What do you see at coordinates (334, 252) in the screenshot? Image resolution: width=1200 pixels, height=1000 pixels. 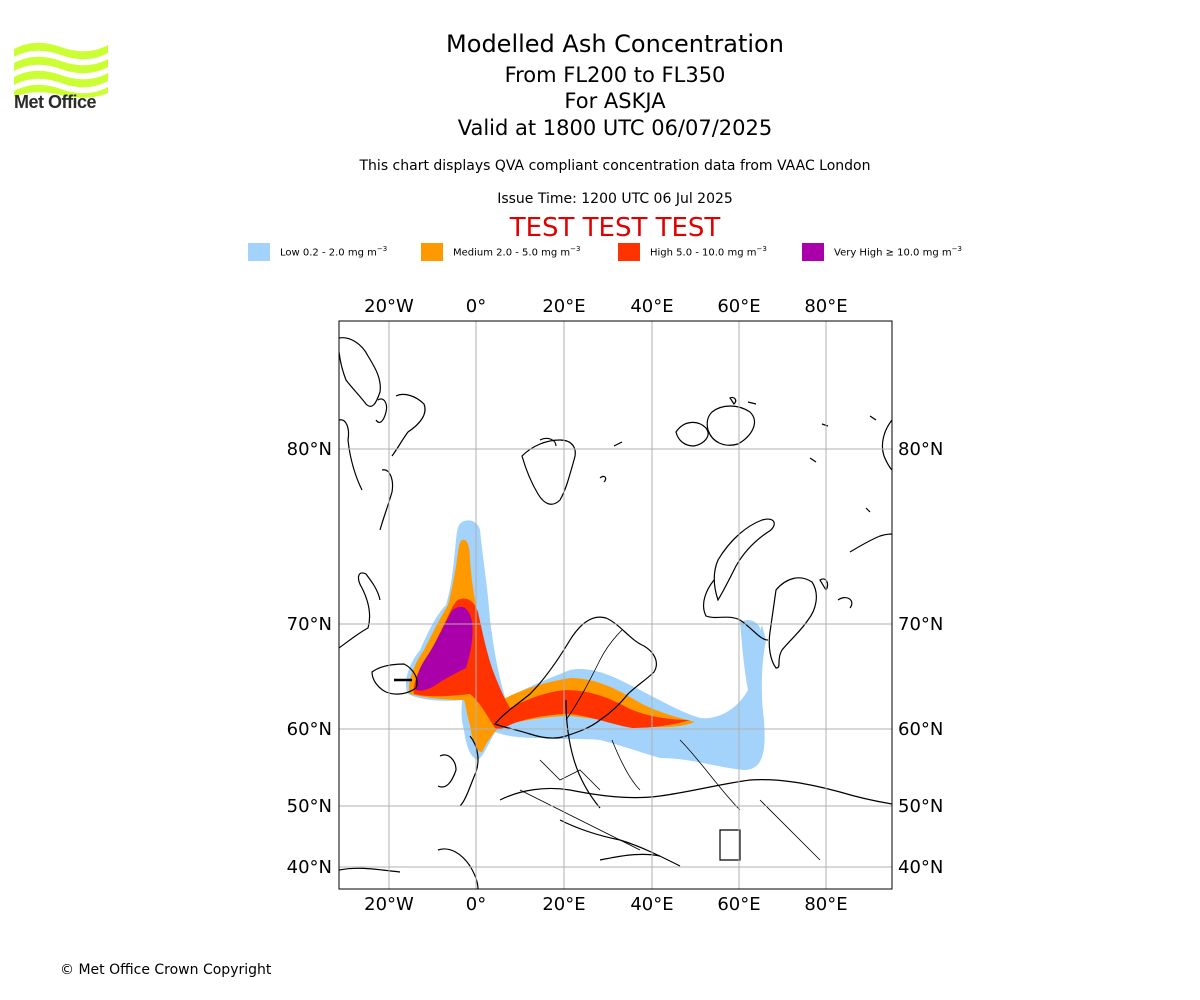 I see `legend-label-low: Low 0.2 - 2.0 mg m−3` at bounding box center [334, 252].